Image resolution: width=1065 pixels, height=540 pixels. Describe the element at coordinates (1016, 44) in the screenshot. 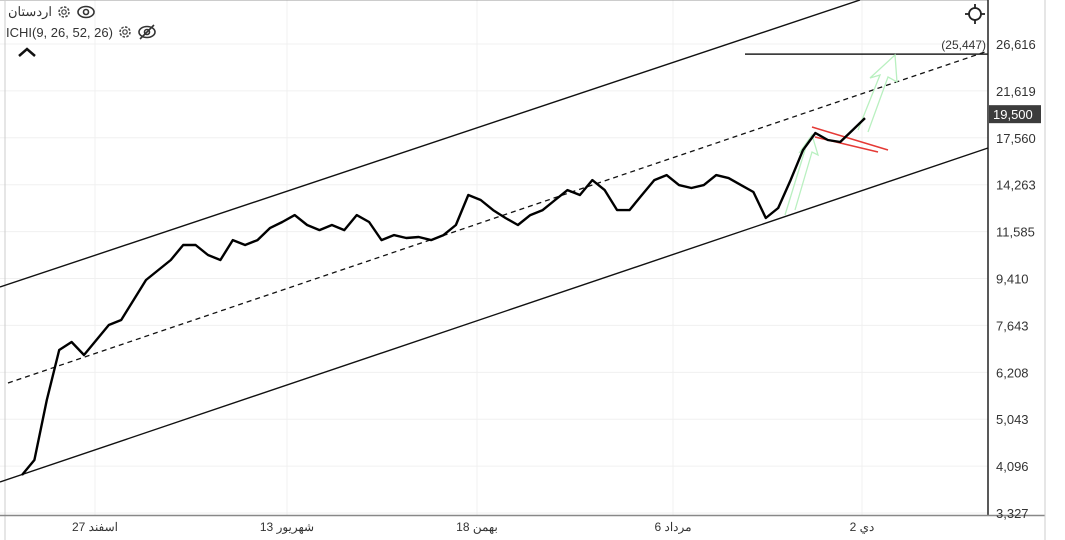

I see `y-tick-label: 26,616` at that location.